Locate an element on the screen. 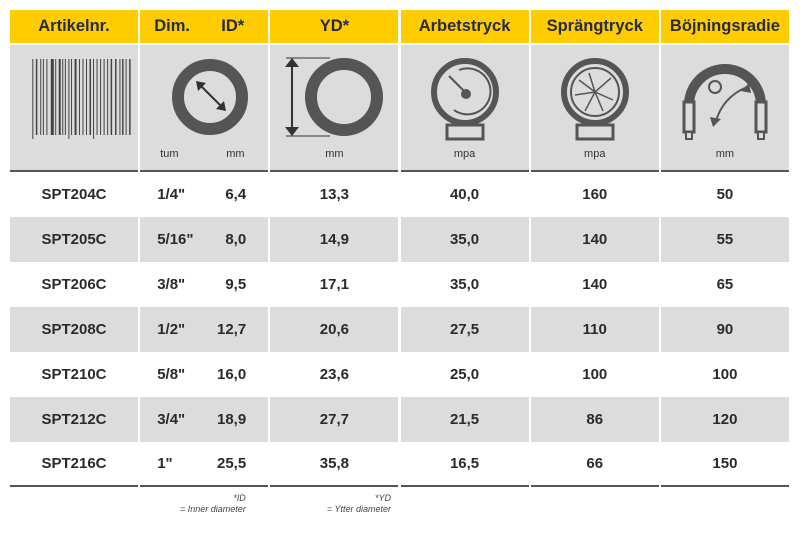  artikelnr-value: SPT205C is located at coordinates (74, 239).